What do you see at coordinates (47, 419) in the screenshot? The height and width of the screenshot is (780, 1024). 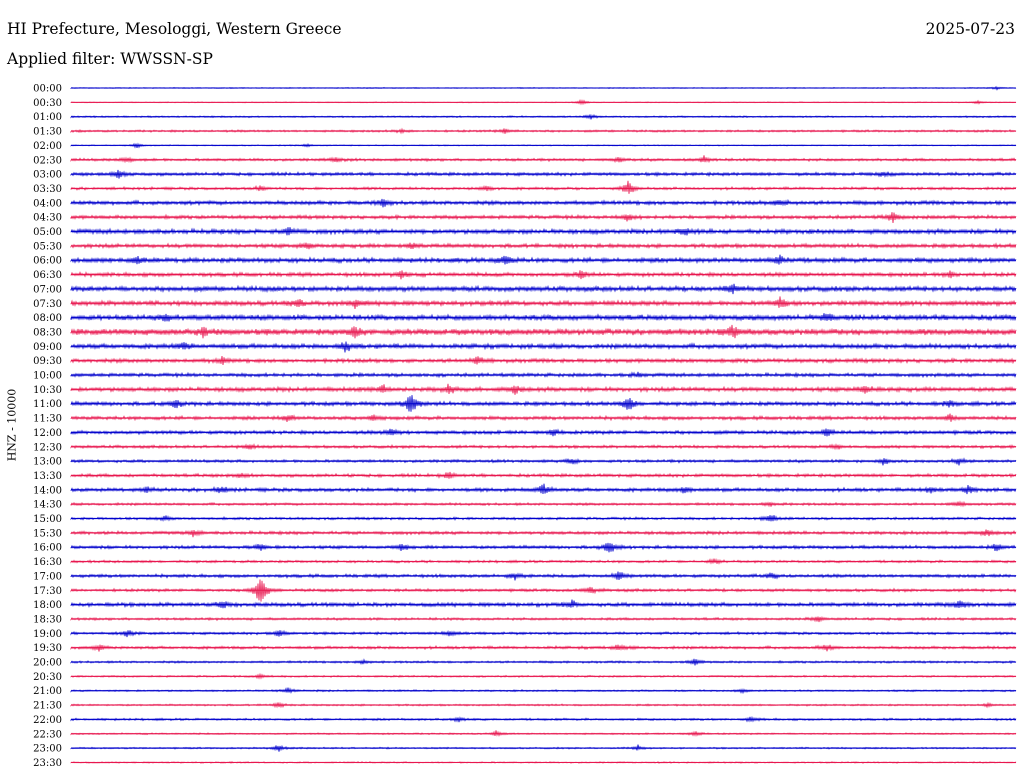 I see `time-tick-label: 11:30` at bounding box center [47, 419].